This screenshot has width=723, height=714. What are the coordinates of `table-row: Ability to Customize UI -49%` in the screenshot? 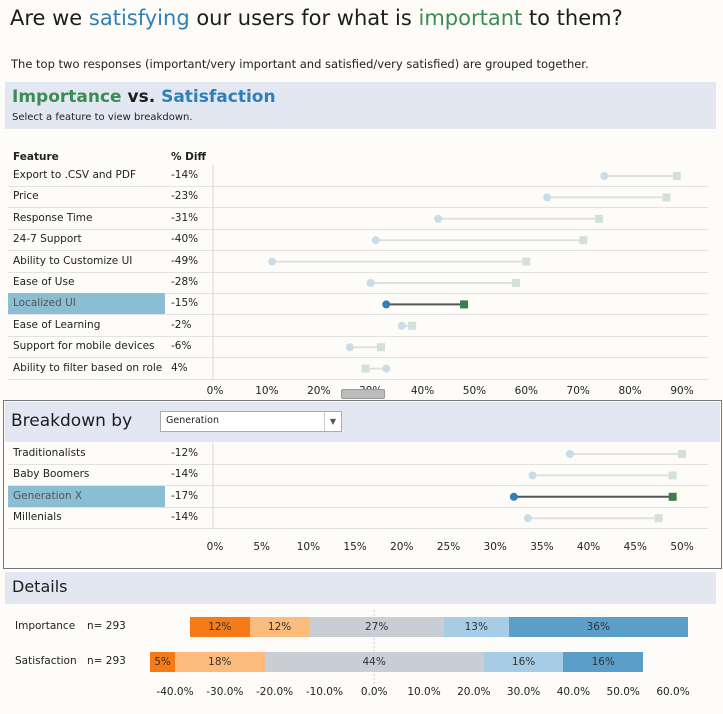 It's located at (358, 262).